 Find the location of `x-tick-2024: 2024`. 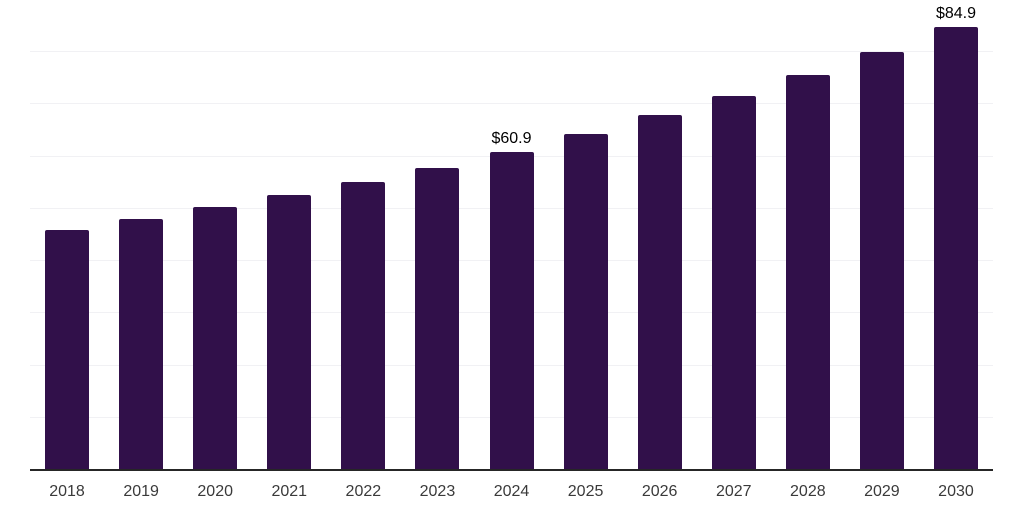

x-tick-2024: 2024 is located at coordinates (511, 491).